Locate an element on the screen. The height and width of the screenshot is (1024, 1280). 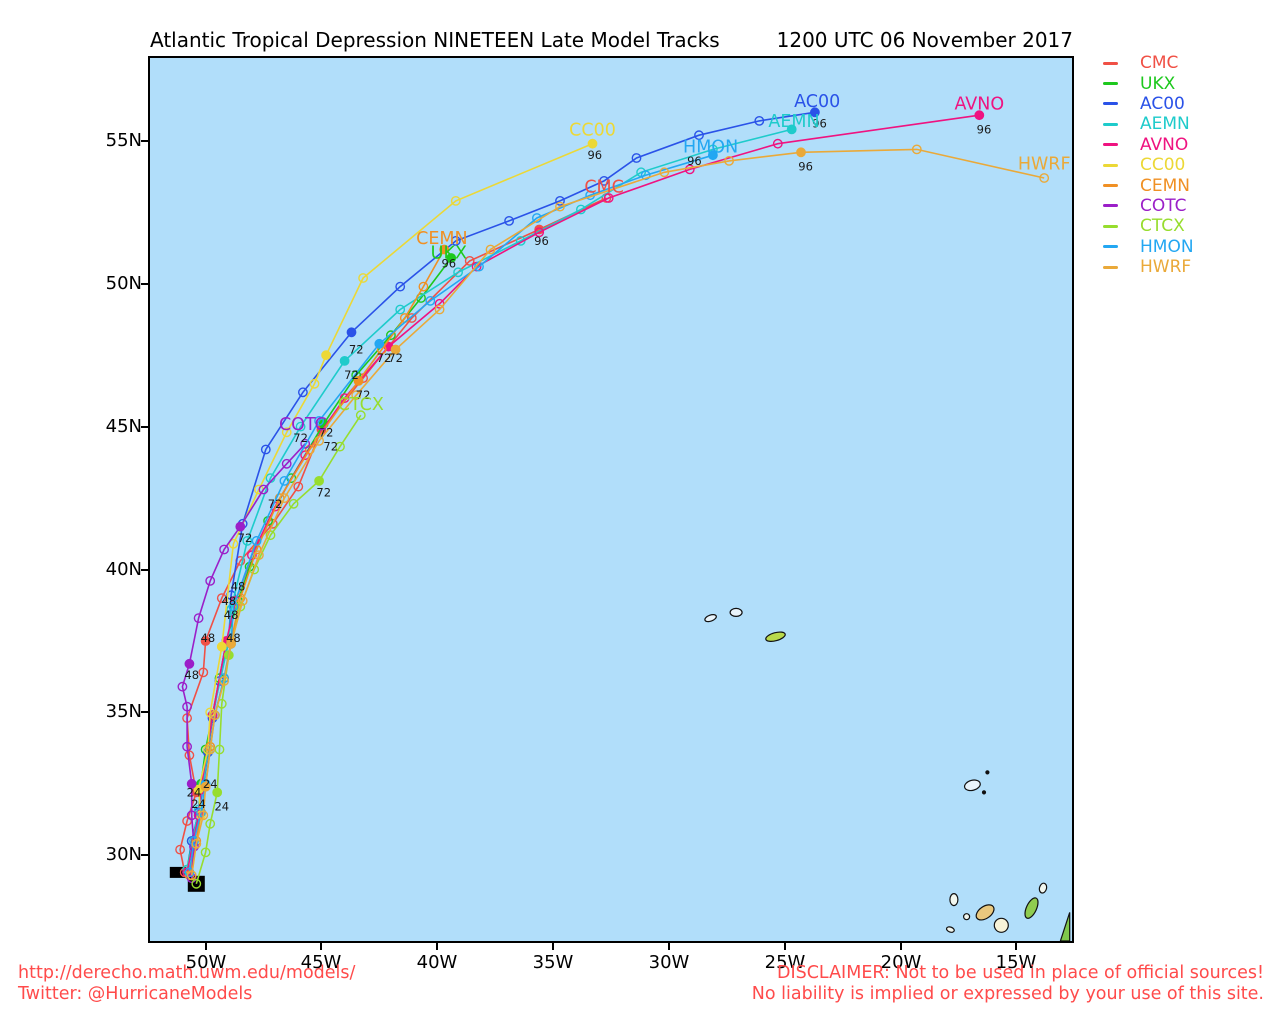
island-gran-canaria is located at coordinates (1001, 925).